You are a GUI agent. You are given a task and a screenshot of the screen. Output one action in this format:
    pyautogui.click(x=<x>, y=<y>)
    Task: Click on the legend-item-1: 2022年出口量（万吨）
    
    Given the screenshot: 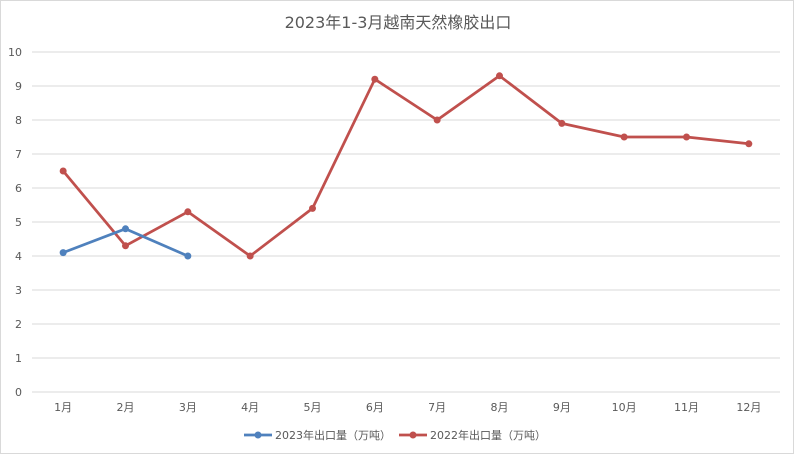 What is the action you would take?
    pyautogui.click(x=472, y=435)
    